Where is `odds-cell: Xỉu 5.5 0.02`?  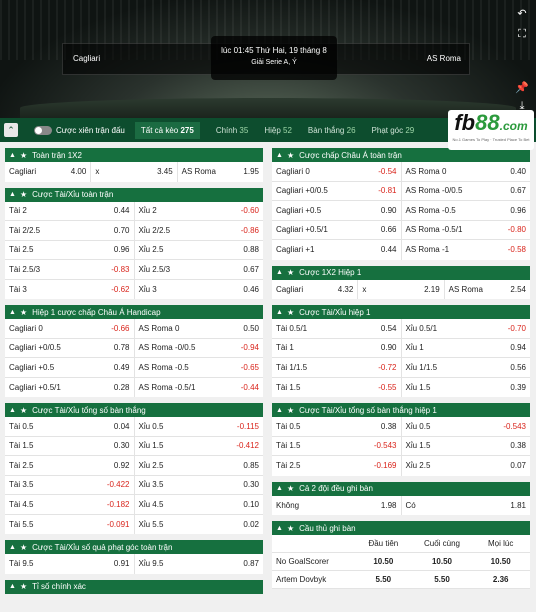 odds-cell: Xỉu 5.5 0.02 is located at coordinates (199, 525).